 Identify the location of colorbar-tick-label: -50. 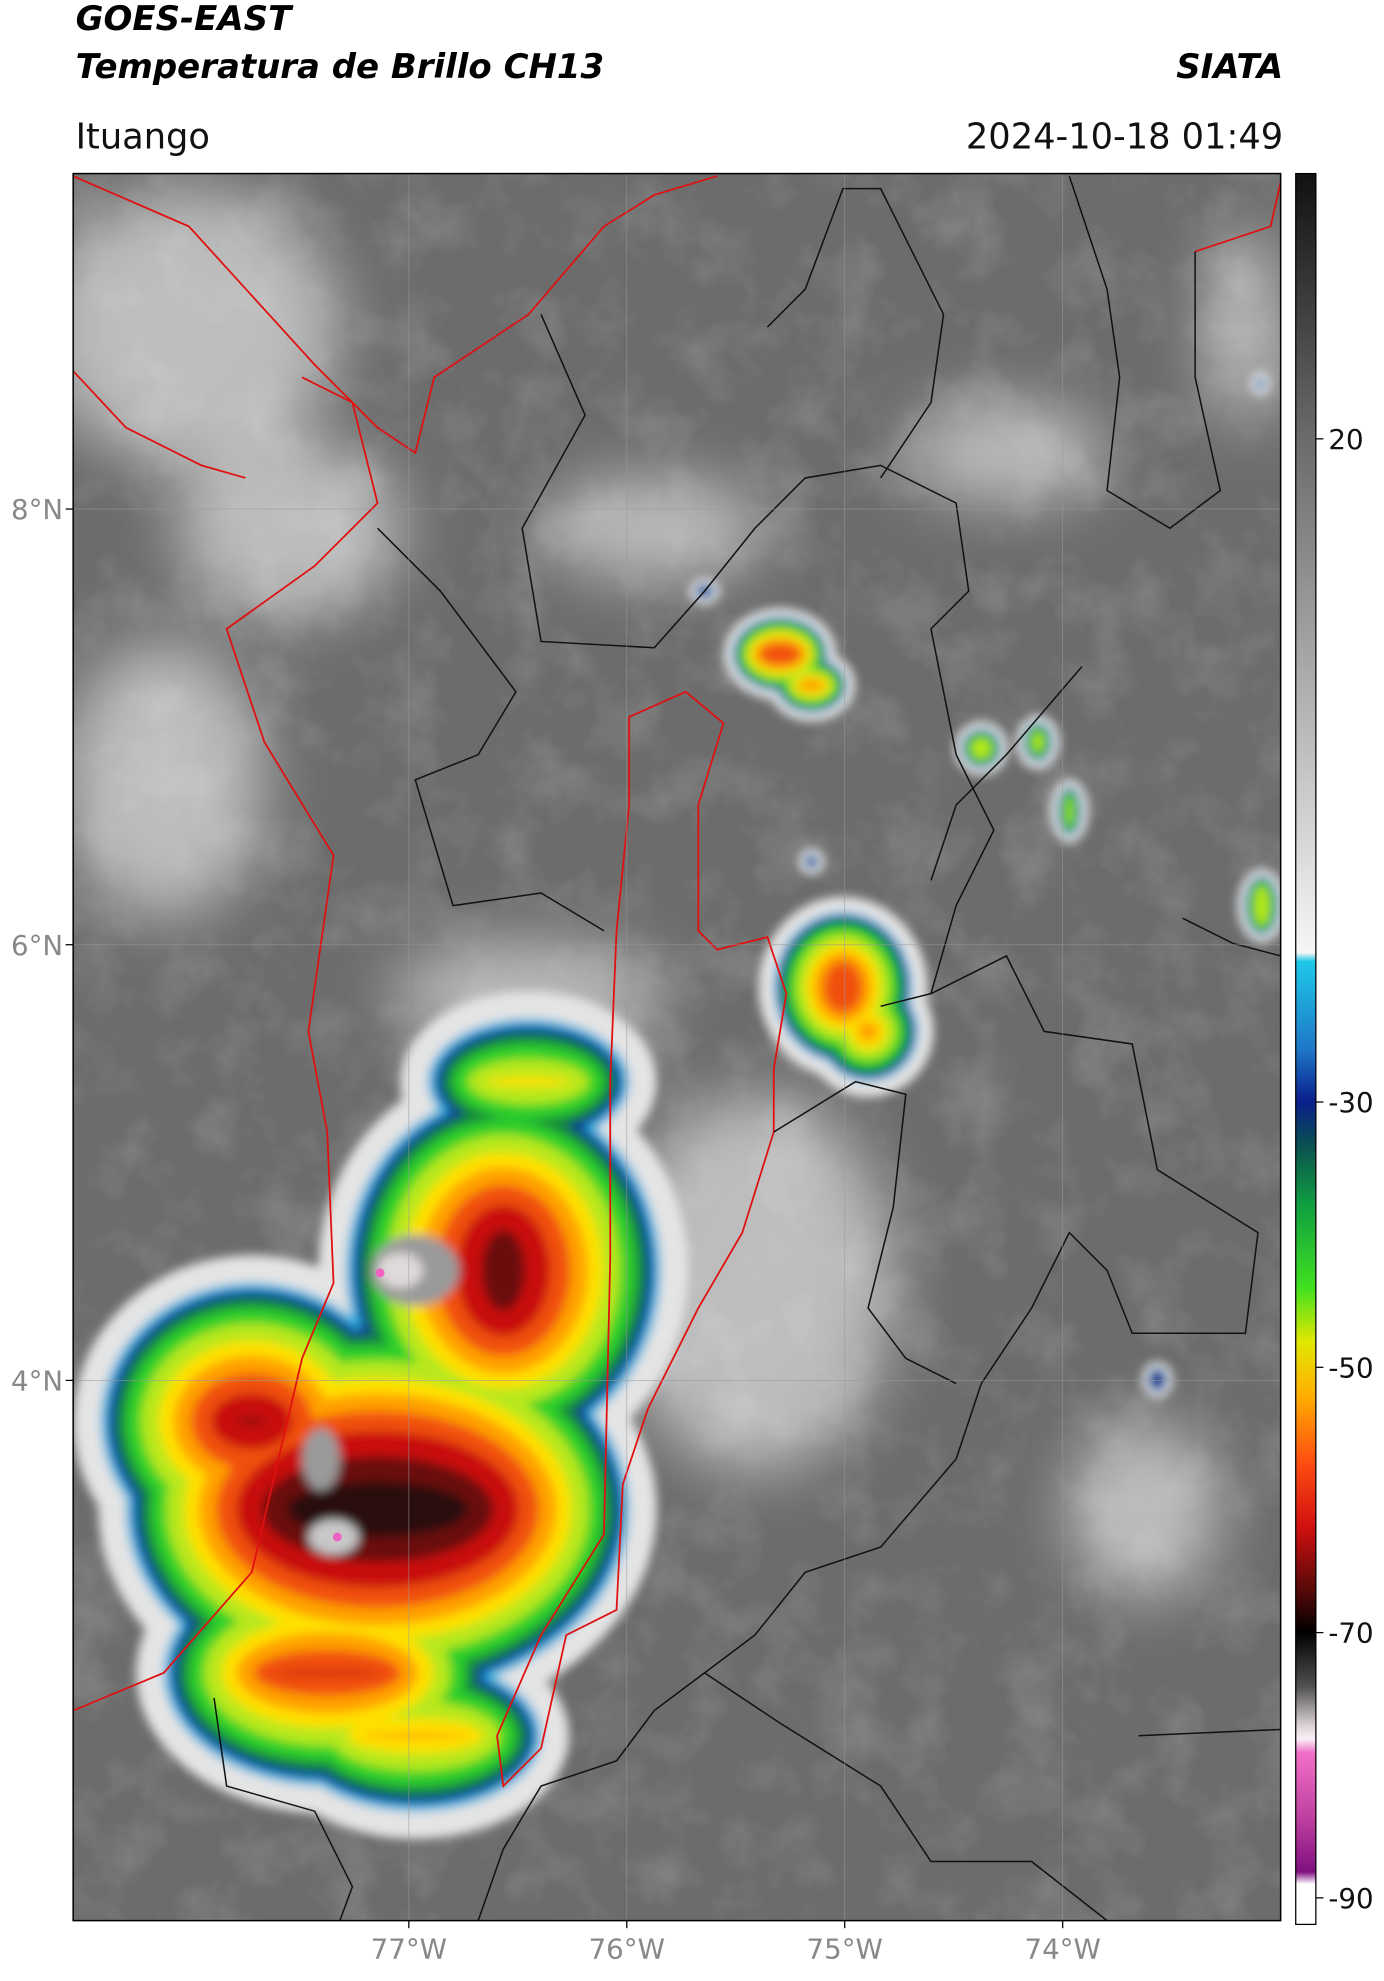
(1350, 1367).